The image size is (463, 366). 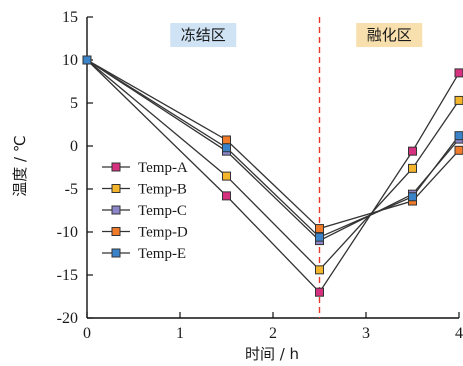 I want to click on y-tick-label: 10, so click(x=70, y=60).